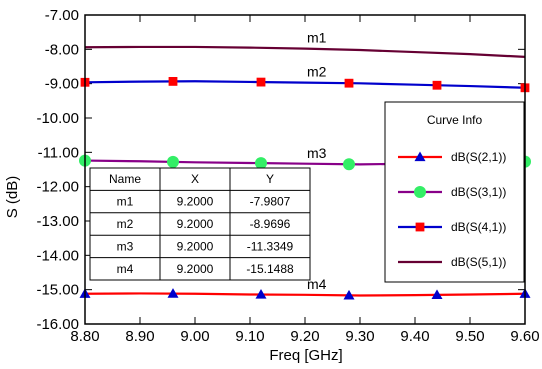 The image size is (542, 369). I want to click on table-header-cell: X, so click(195, 179).